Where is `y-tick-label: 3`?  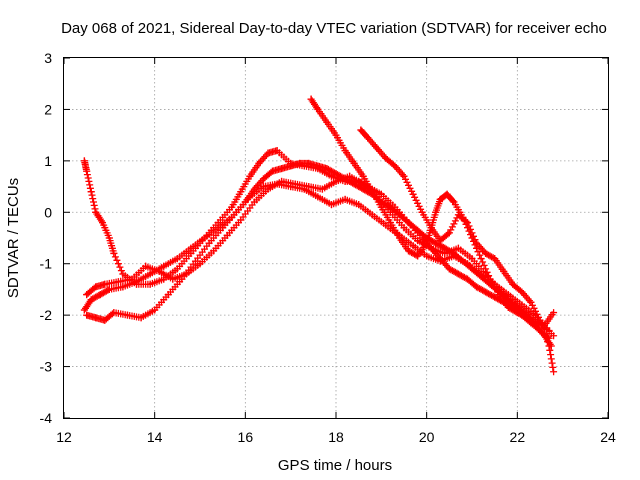 y-tick-label: 3 is located at coordinates (48, 58).